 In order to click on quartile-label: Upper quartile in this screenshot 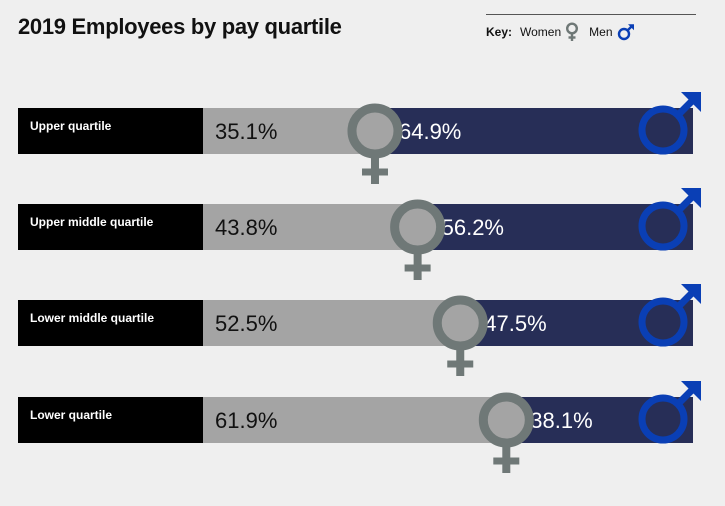, I will do `click(71, 126)`.